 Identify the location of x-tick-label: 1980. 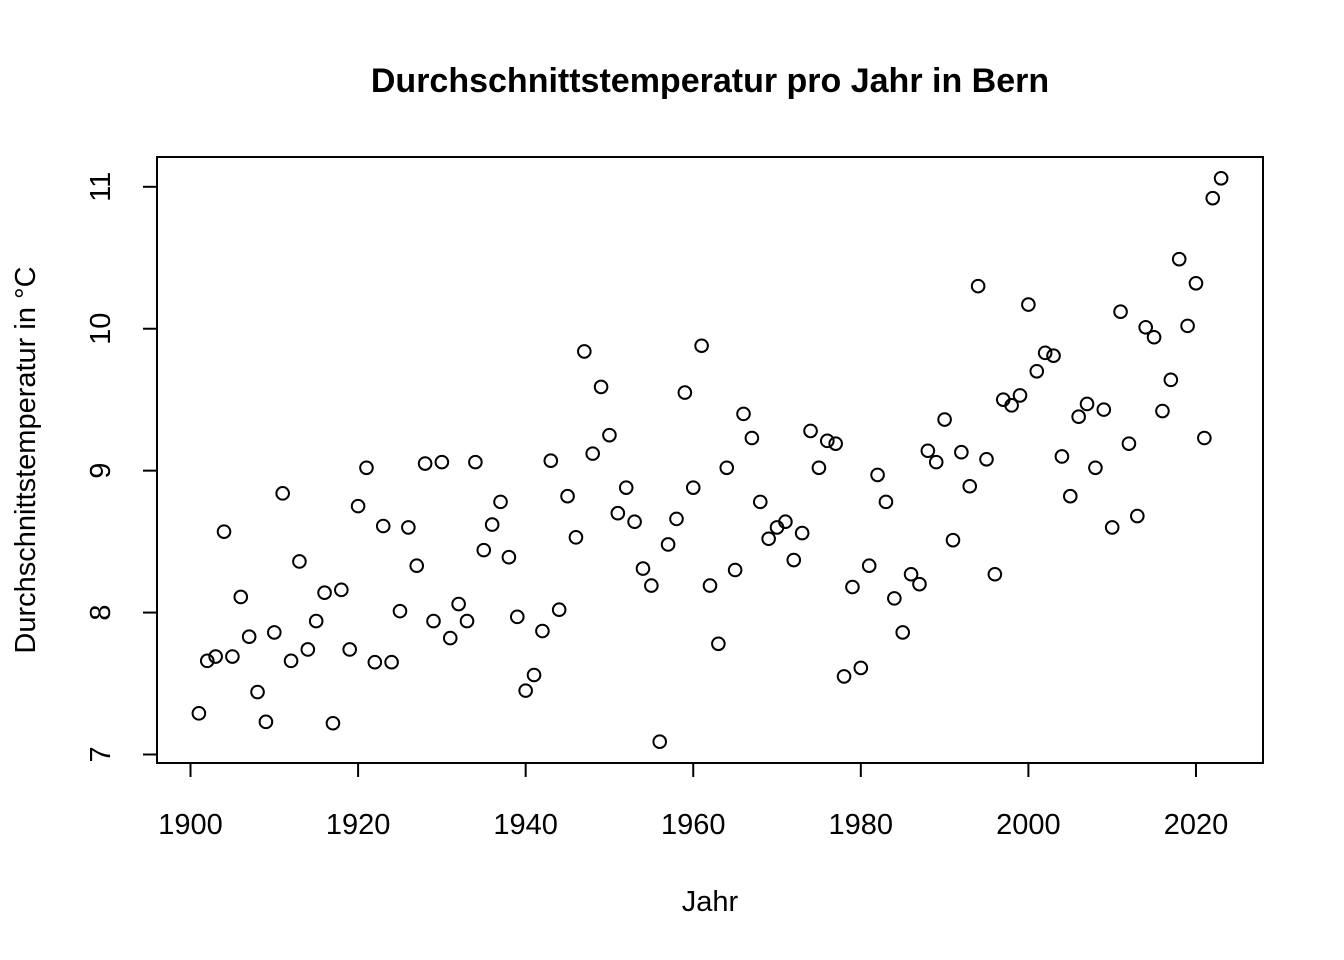
(861, 825).